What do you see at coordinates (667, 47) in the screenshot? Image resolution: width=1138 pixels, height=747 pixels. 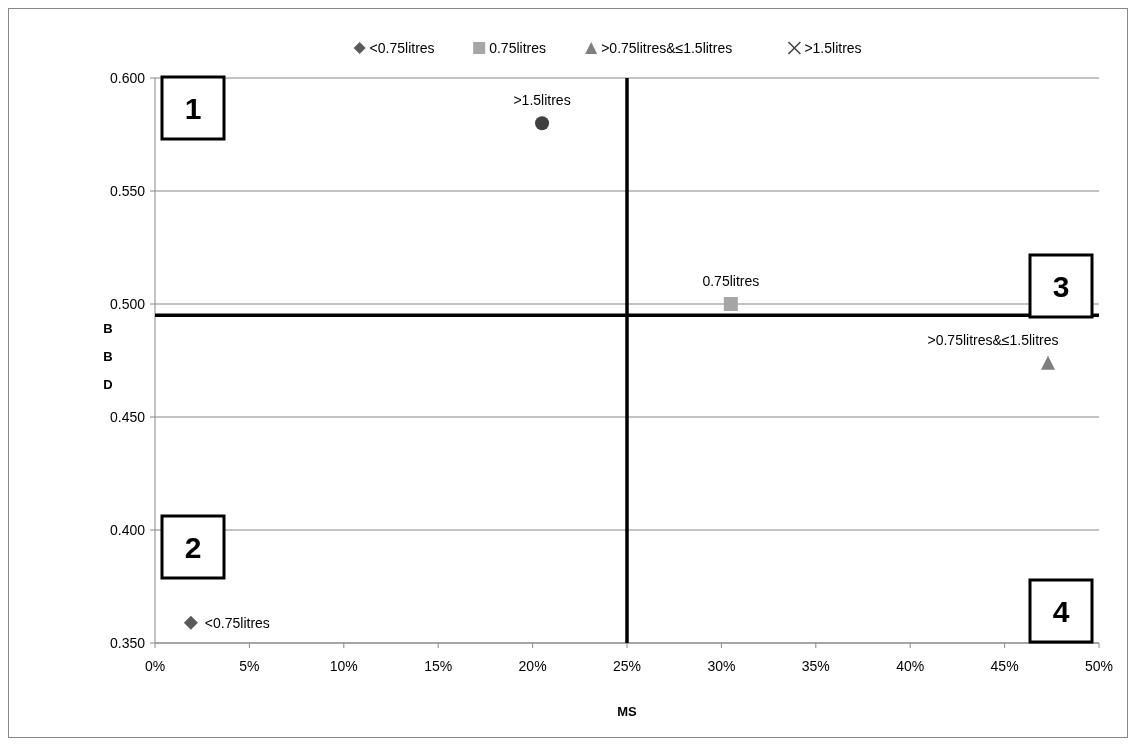 I see `legend-label: >0.75litres&≤1.5litres` at bounding box center [667, 47].